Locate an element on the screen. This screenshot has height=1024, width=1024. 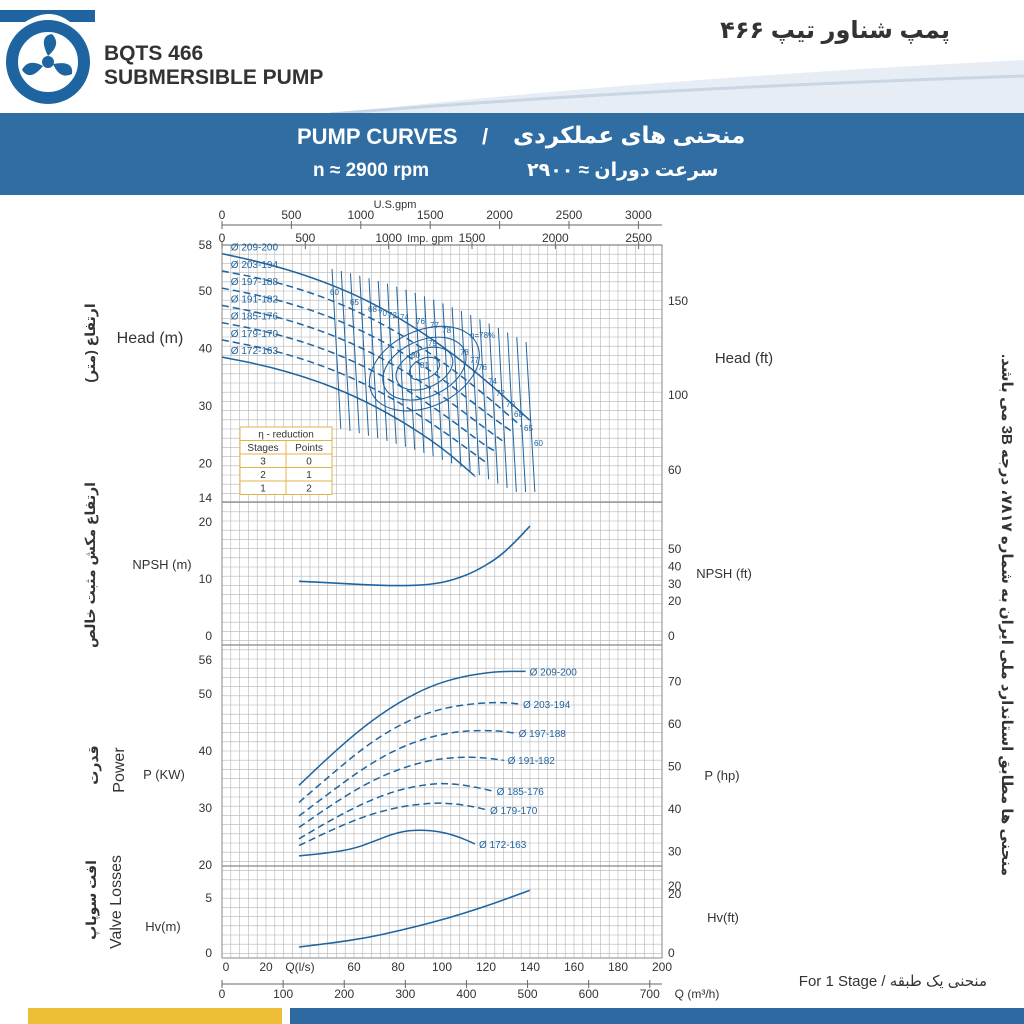
ls-tick-label: 160 is located at coordinates (574, 967).